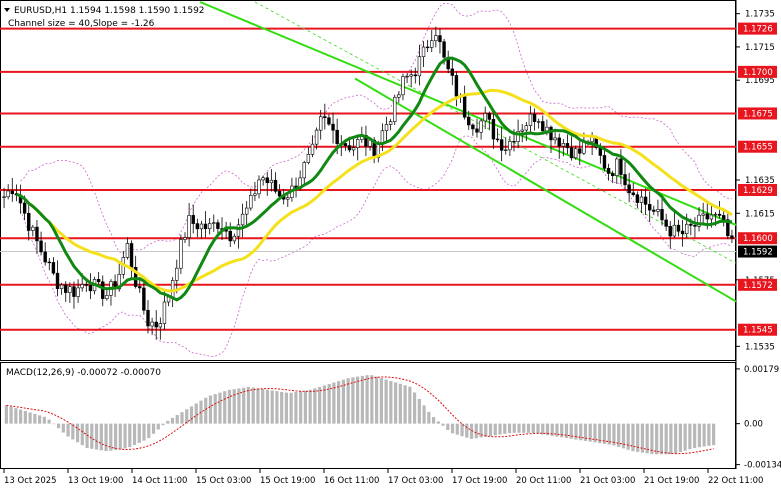  What do you see at coordinates (415, 481) in the screenshot?
I see `time-tick-label: 17 Oct 03:00` at bounding box center [415, 481].